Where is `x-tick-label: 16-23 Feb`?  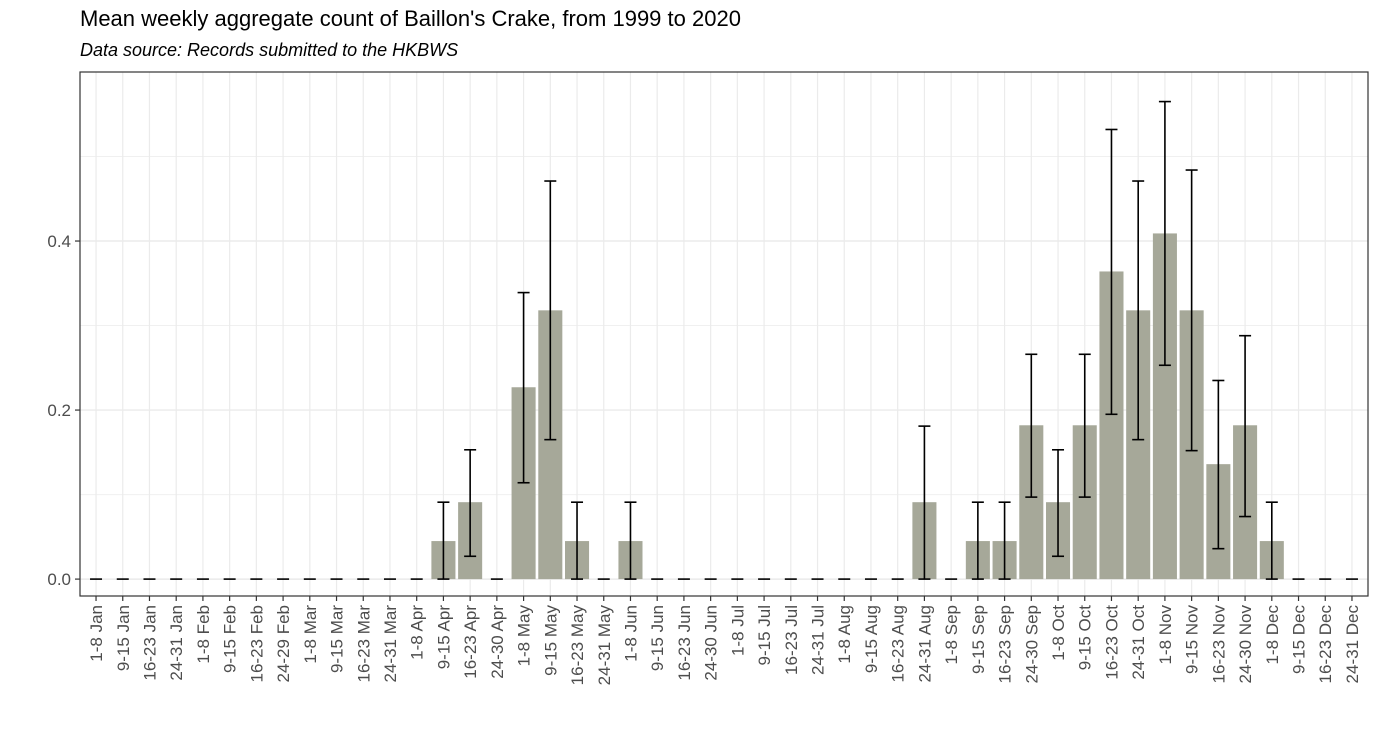
x-tick-label: 16-23 Feb is located at coordinates (256, 644).